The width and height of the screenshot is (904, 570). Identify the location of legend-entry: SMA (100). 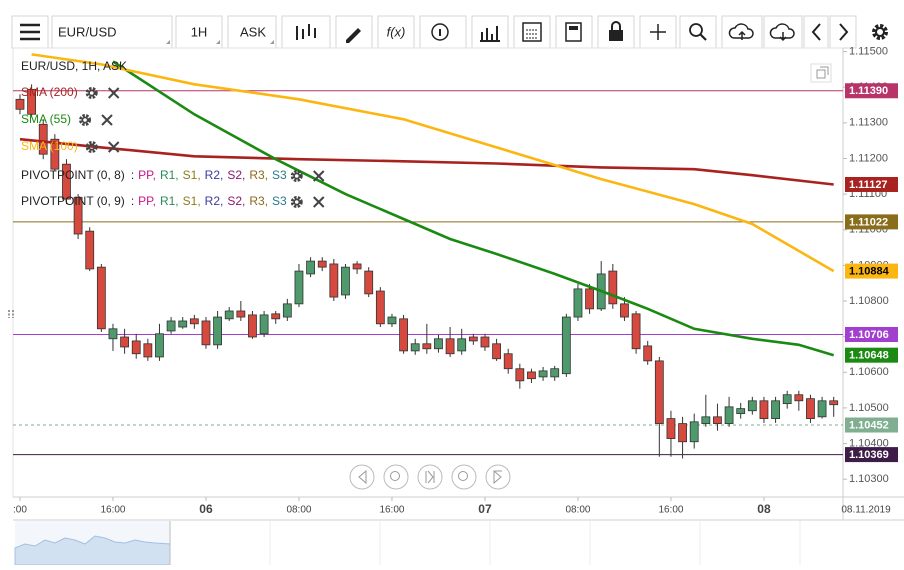
(49, 146).